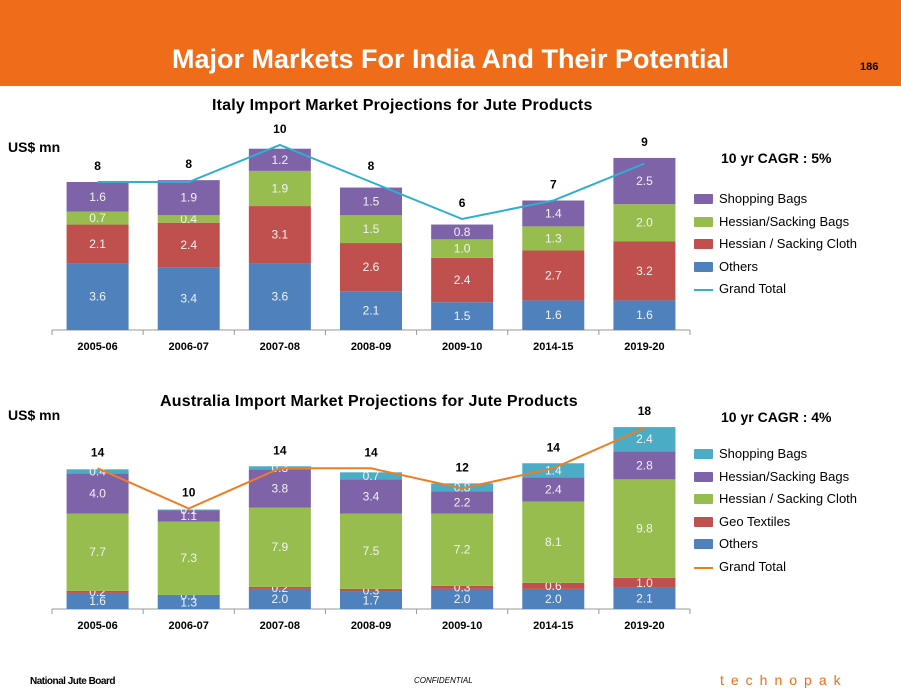 This screenshot has height=688, width=901. What do you see at coordinates (371, 496) in the screenshot?
I see `data-label-hessian-sacking-bags: 3.4` at bounding box center [371, 496].